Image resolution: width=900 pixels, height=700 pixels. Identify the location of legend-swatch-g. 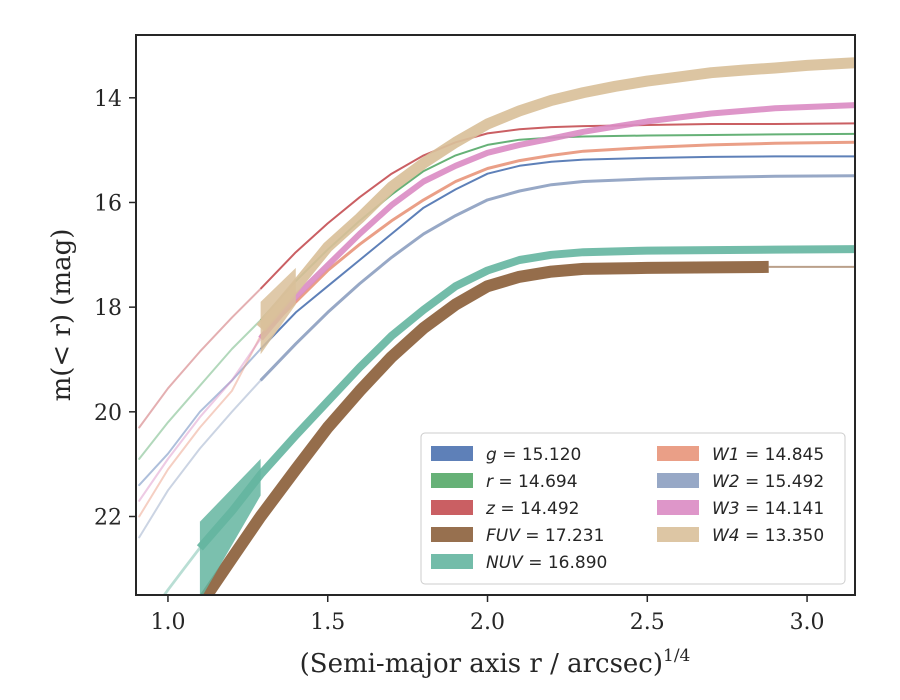
(452, 453).